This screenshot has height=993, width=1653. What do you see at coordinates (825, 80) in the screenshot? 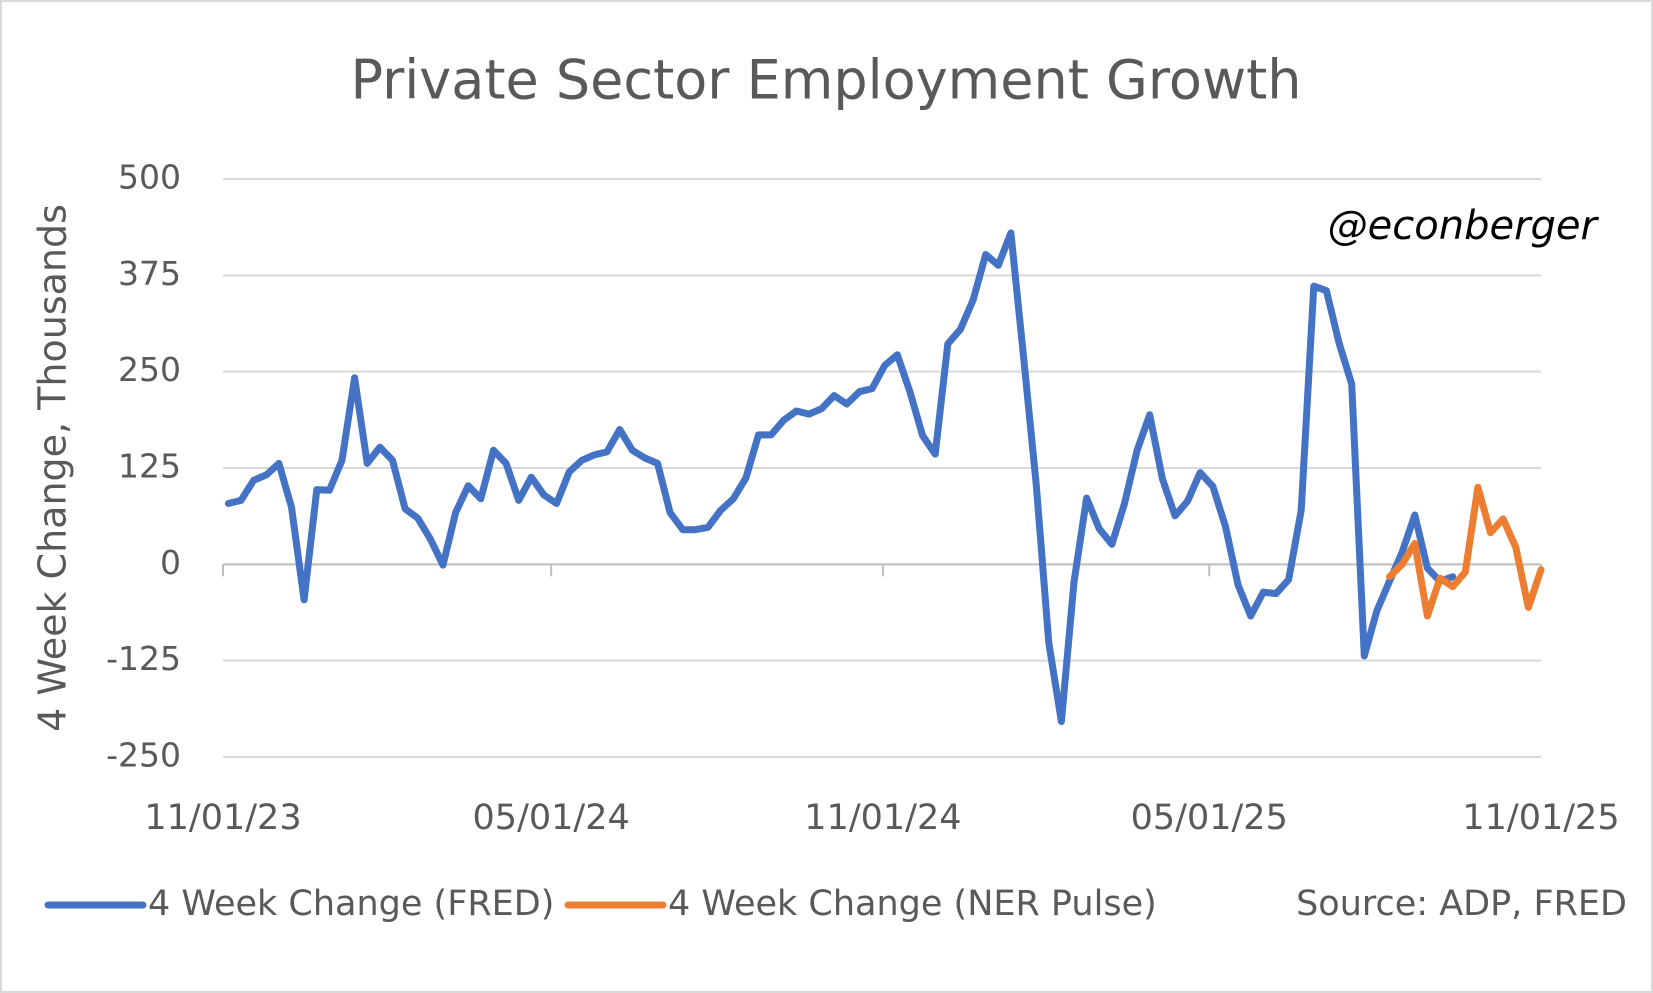
I see `chart-title: Private Sector Employment Growth` at bounding box center [825, 80].